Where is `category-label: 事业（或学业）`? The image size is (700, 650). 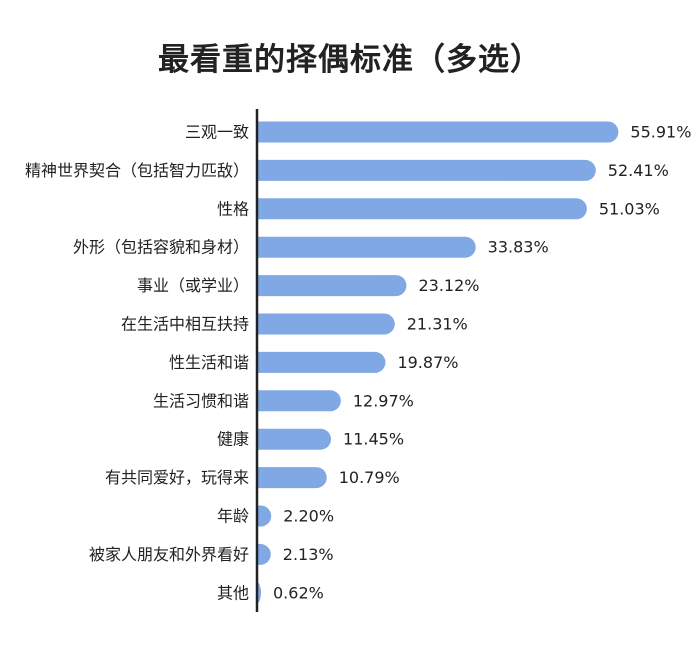
category-label: 事业（或学业） is located at coordinates (193, 285).